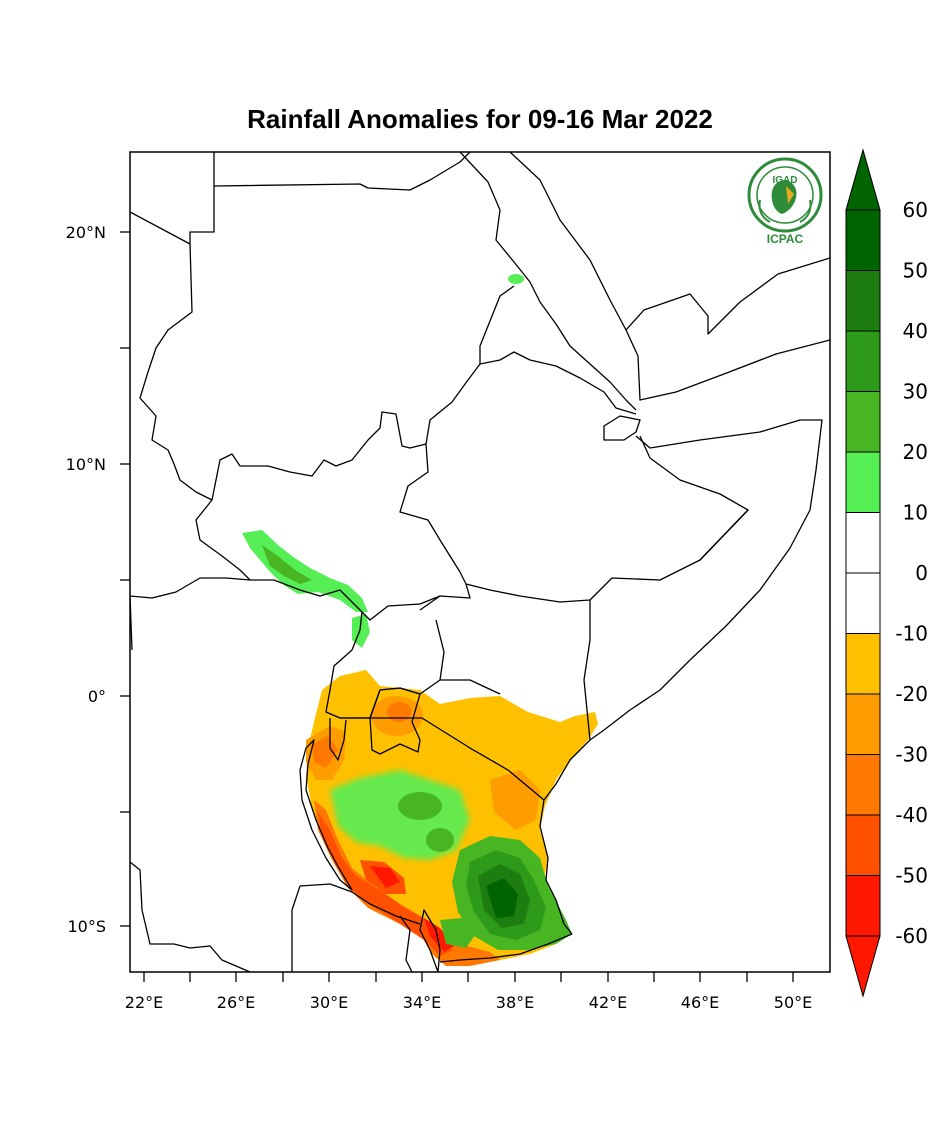 Image resolution: width=938 pixels, height=1125 pixels. What do you see at coordinates (915, 210) in the screenshot?
I see `colorbar-label: 60` at bounding box center [915, 210].